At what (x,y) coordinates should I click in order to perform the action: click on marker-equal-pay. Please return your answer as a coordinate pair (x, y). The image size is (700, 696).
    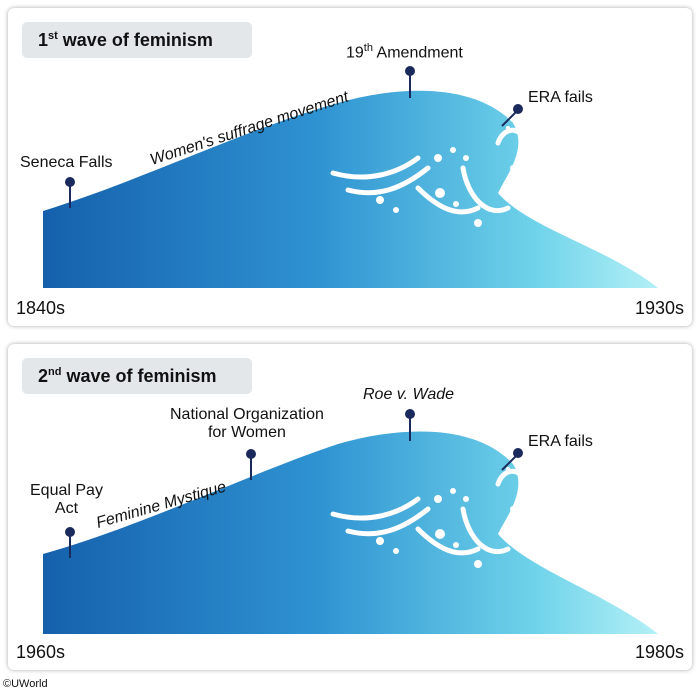
    Looking at the image, I should click on (70, 542).